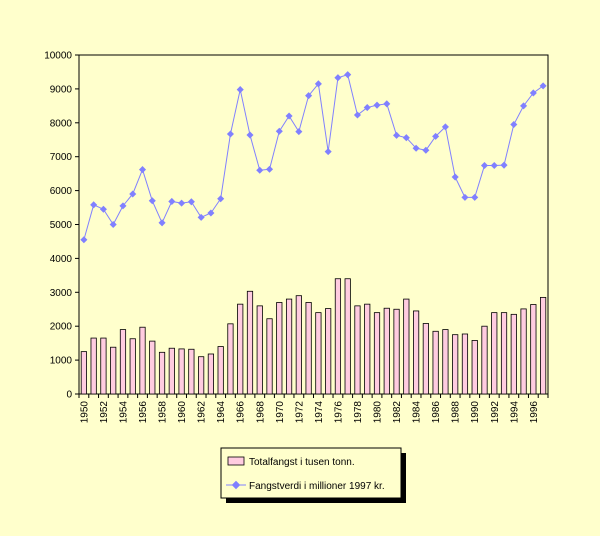 This screenshot has width=600, height=536. Describe the element at coordinates (69, 395) in the screenshot. I see `y-tick-label-0: 0` at that location.